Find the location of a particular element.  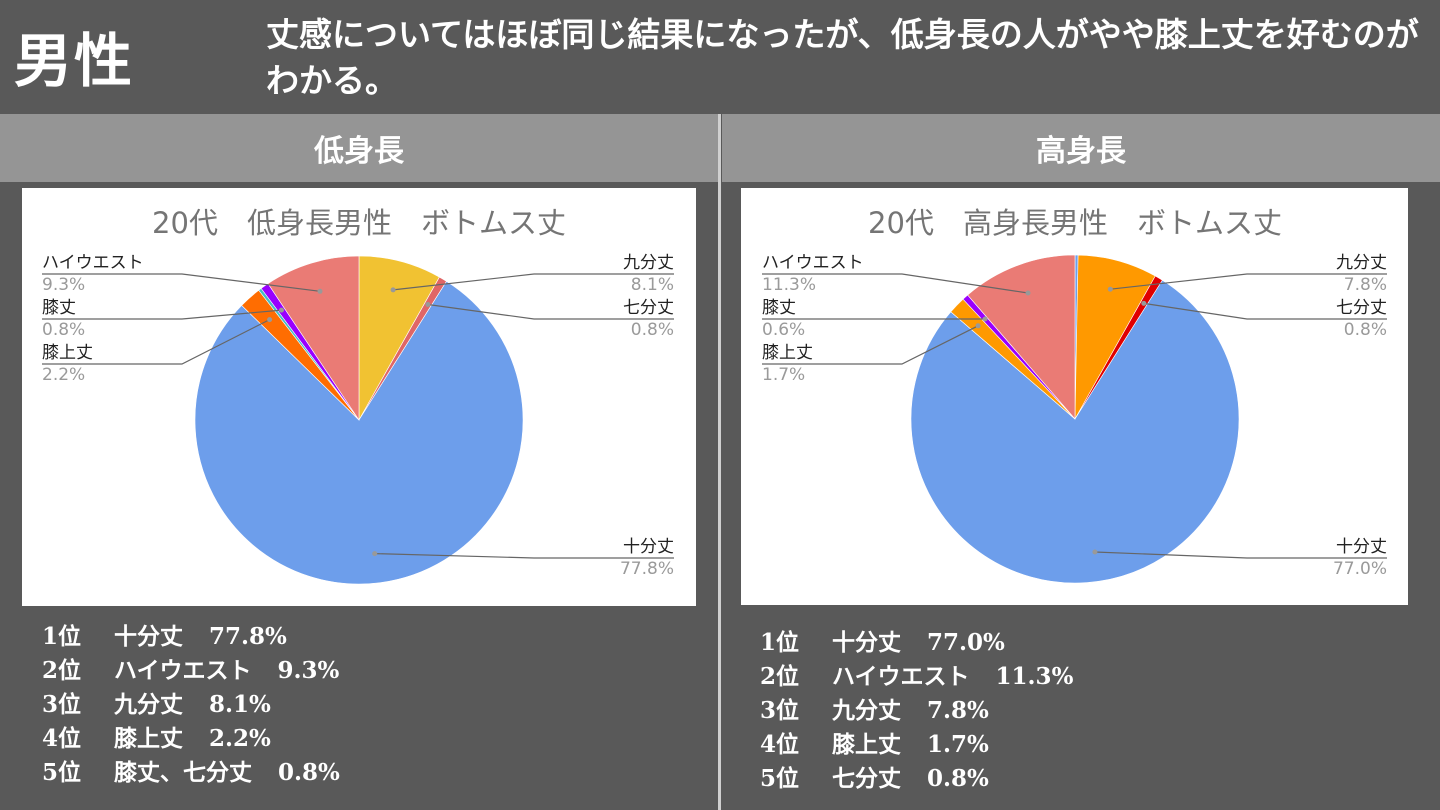

column-header-tall: 高身長 is located at coordinates (1081, 148).